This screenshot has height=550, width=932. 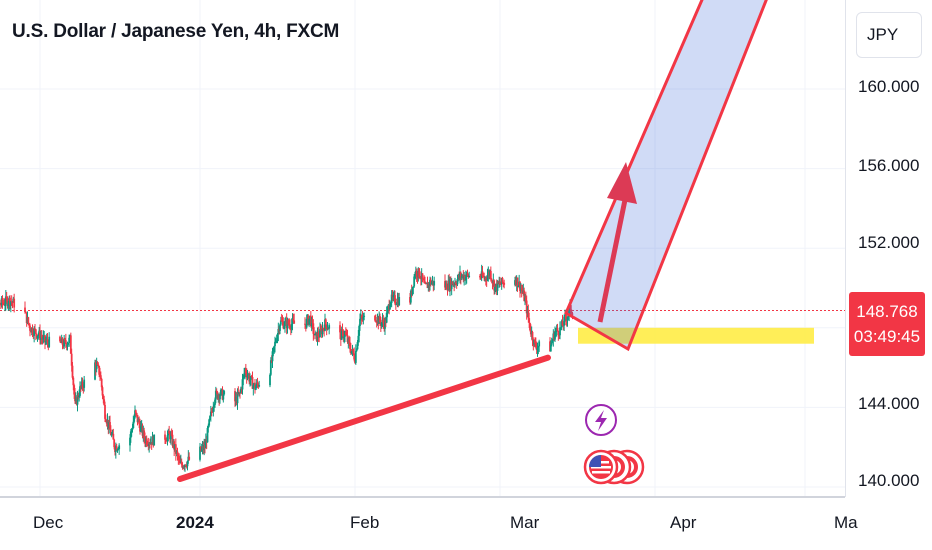 I want to click on y-tick-label: 160.000, so click(x=889, y=86).